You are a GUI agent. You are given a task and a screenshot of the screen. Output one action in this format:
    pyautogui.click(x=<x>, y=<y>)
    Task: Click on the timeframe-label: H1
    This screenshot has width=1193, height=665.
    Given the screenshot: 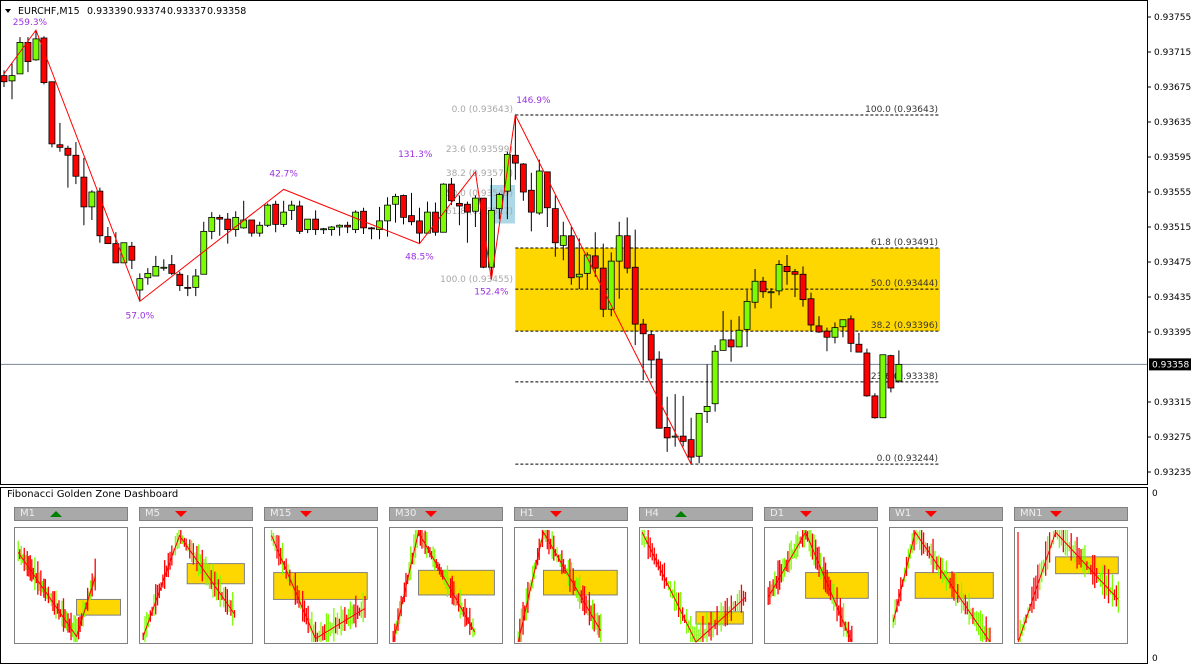 What is the action you would take?
    pyautogui.click(x=527, y=513)
    